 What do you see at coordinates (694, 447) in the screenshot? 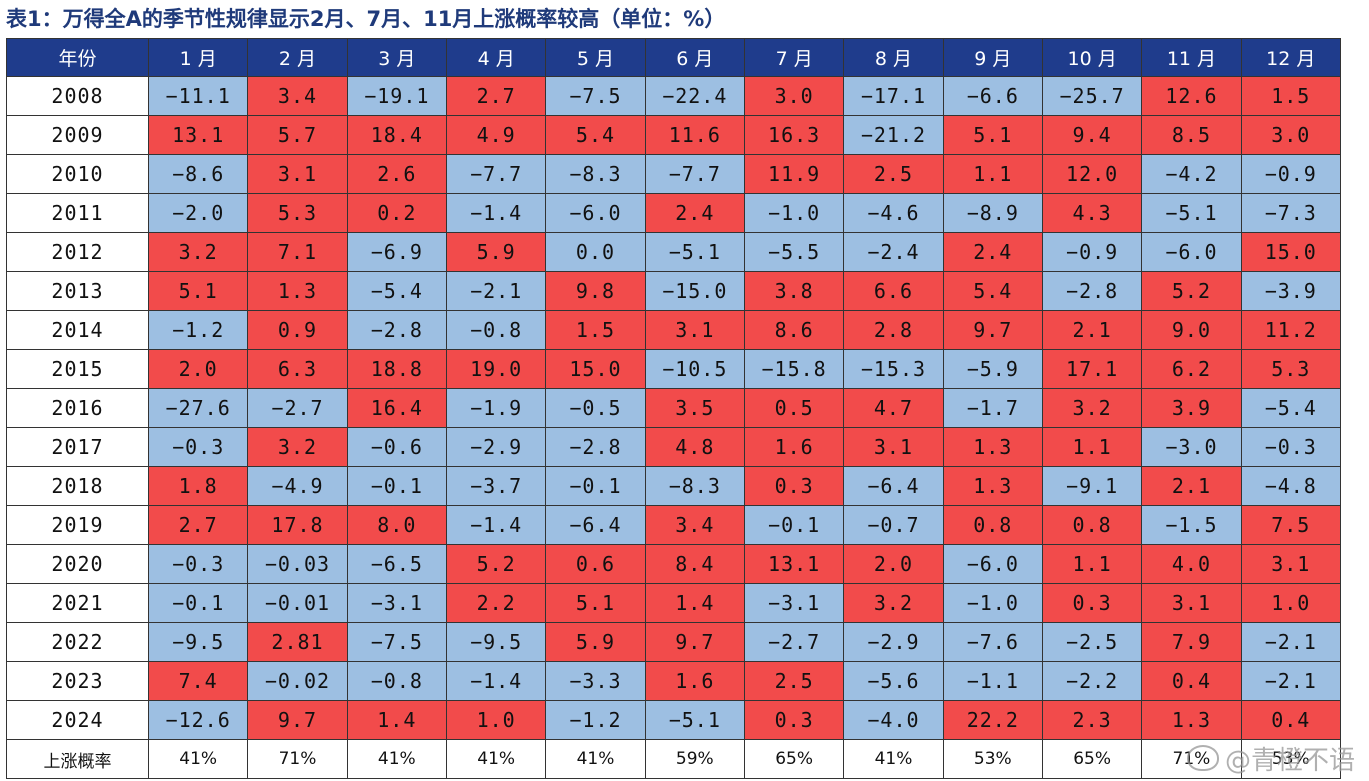
I see `return-cell: 4.8` at bounding box center [694, 447].